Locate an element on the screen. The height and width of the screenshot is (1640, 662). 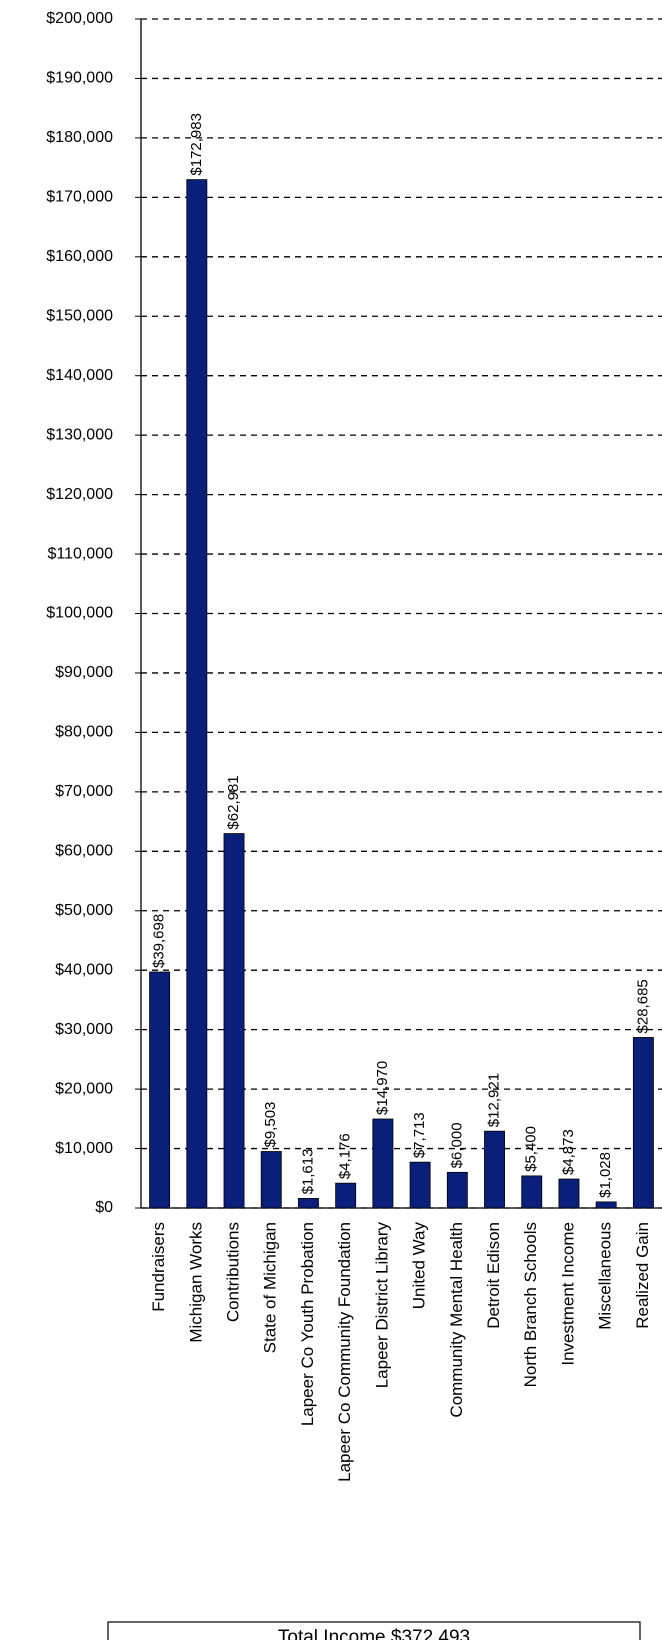
y-tick-label: $50,000 is located at coordinates (84, 910).